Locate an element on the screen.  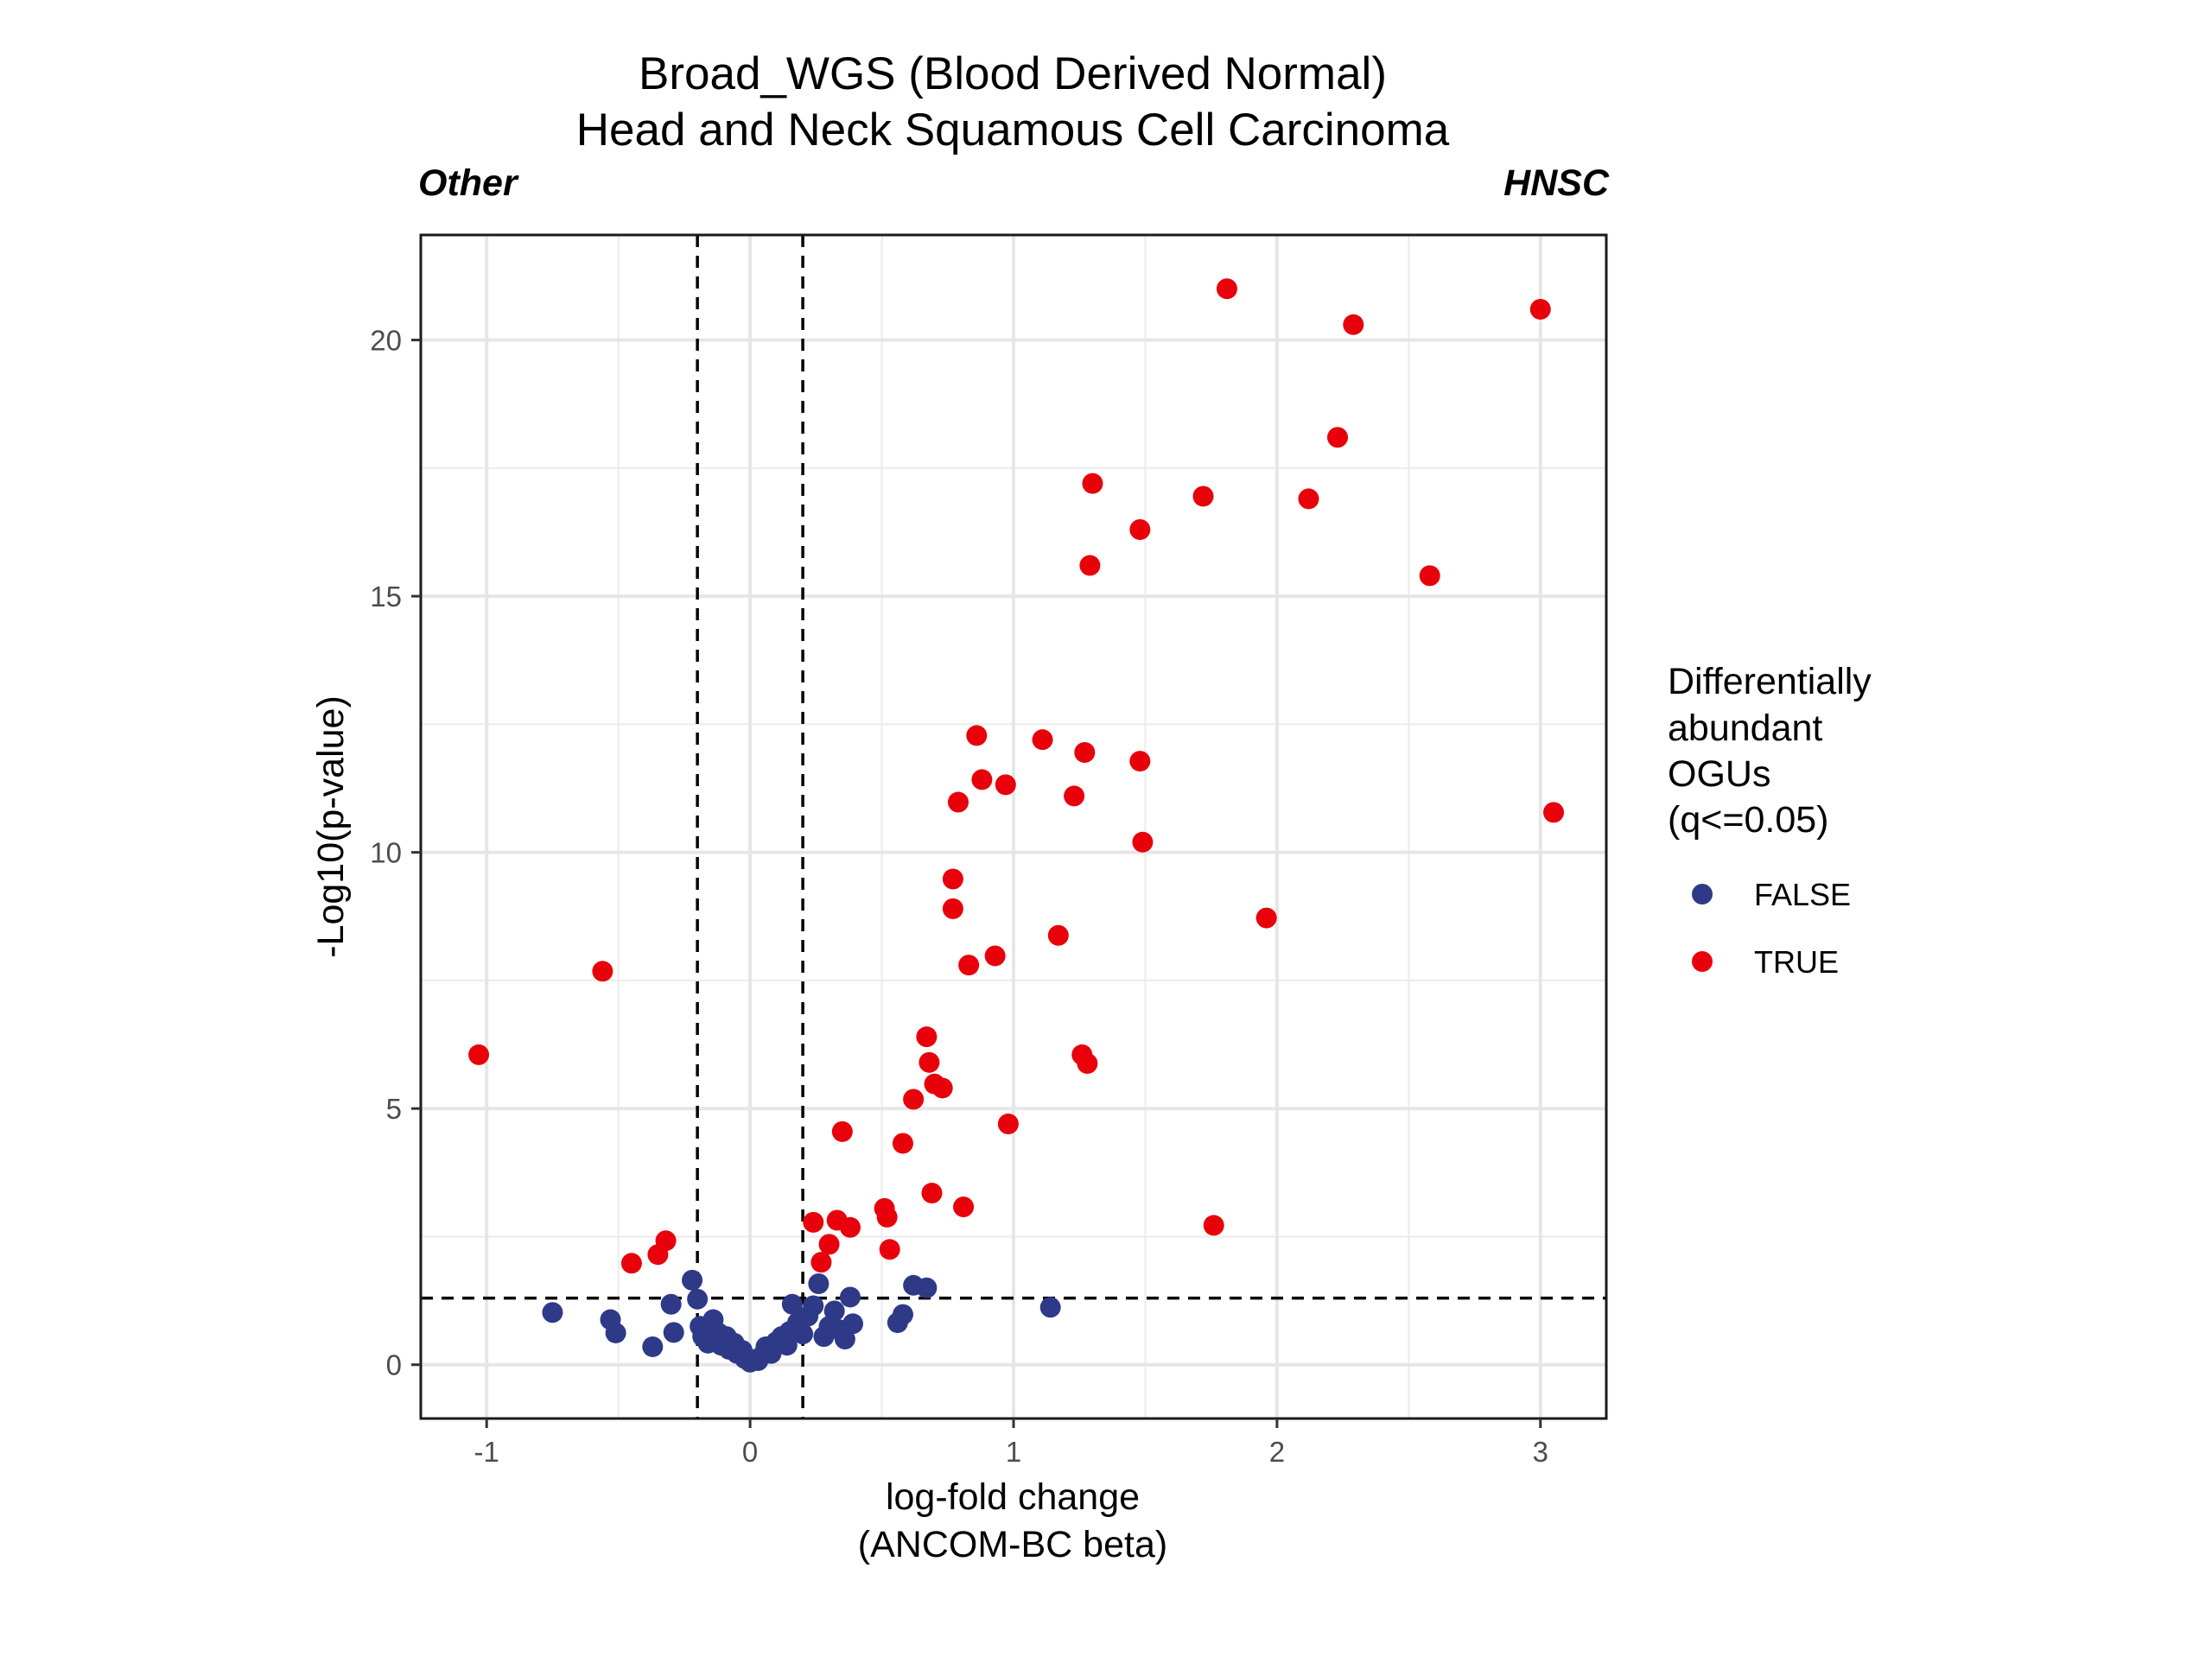
y-tick-label: 10 is located at coordinates (386, 853).